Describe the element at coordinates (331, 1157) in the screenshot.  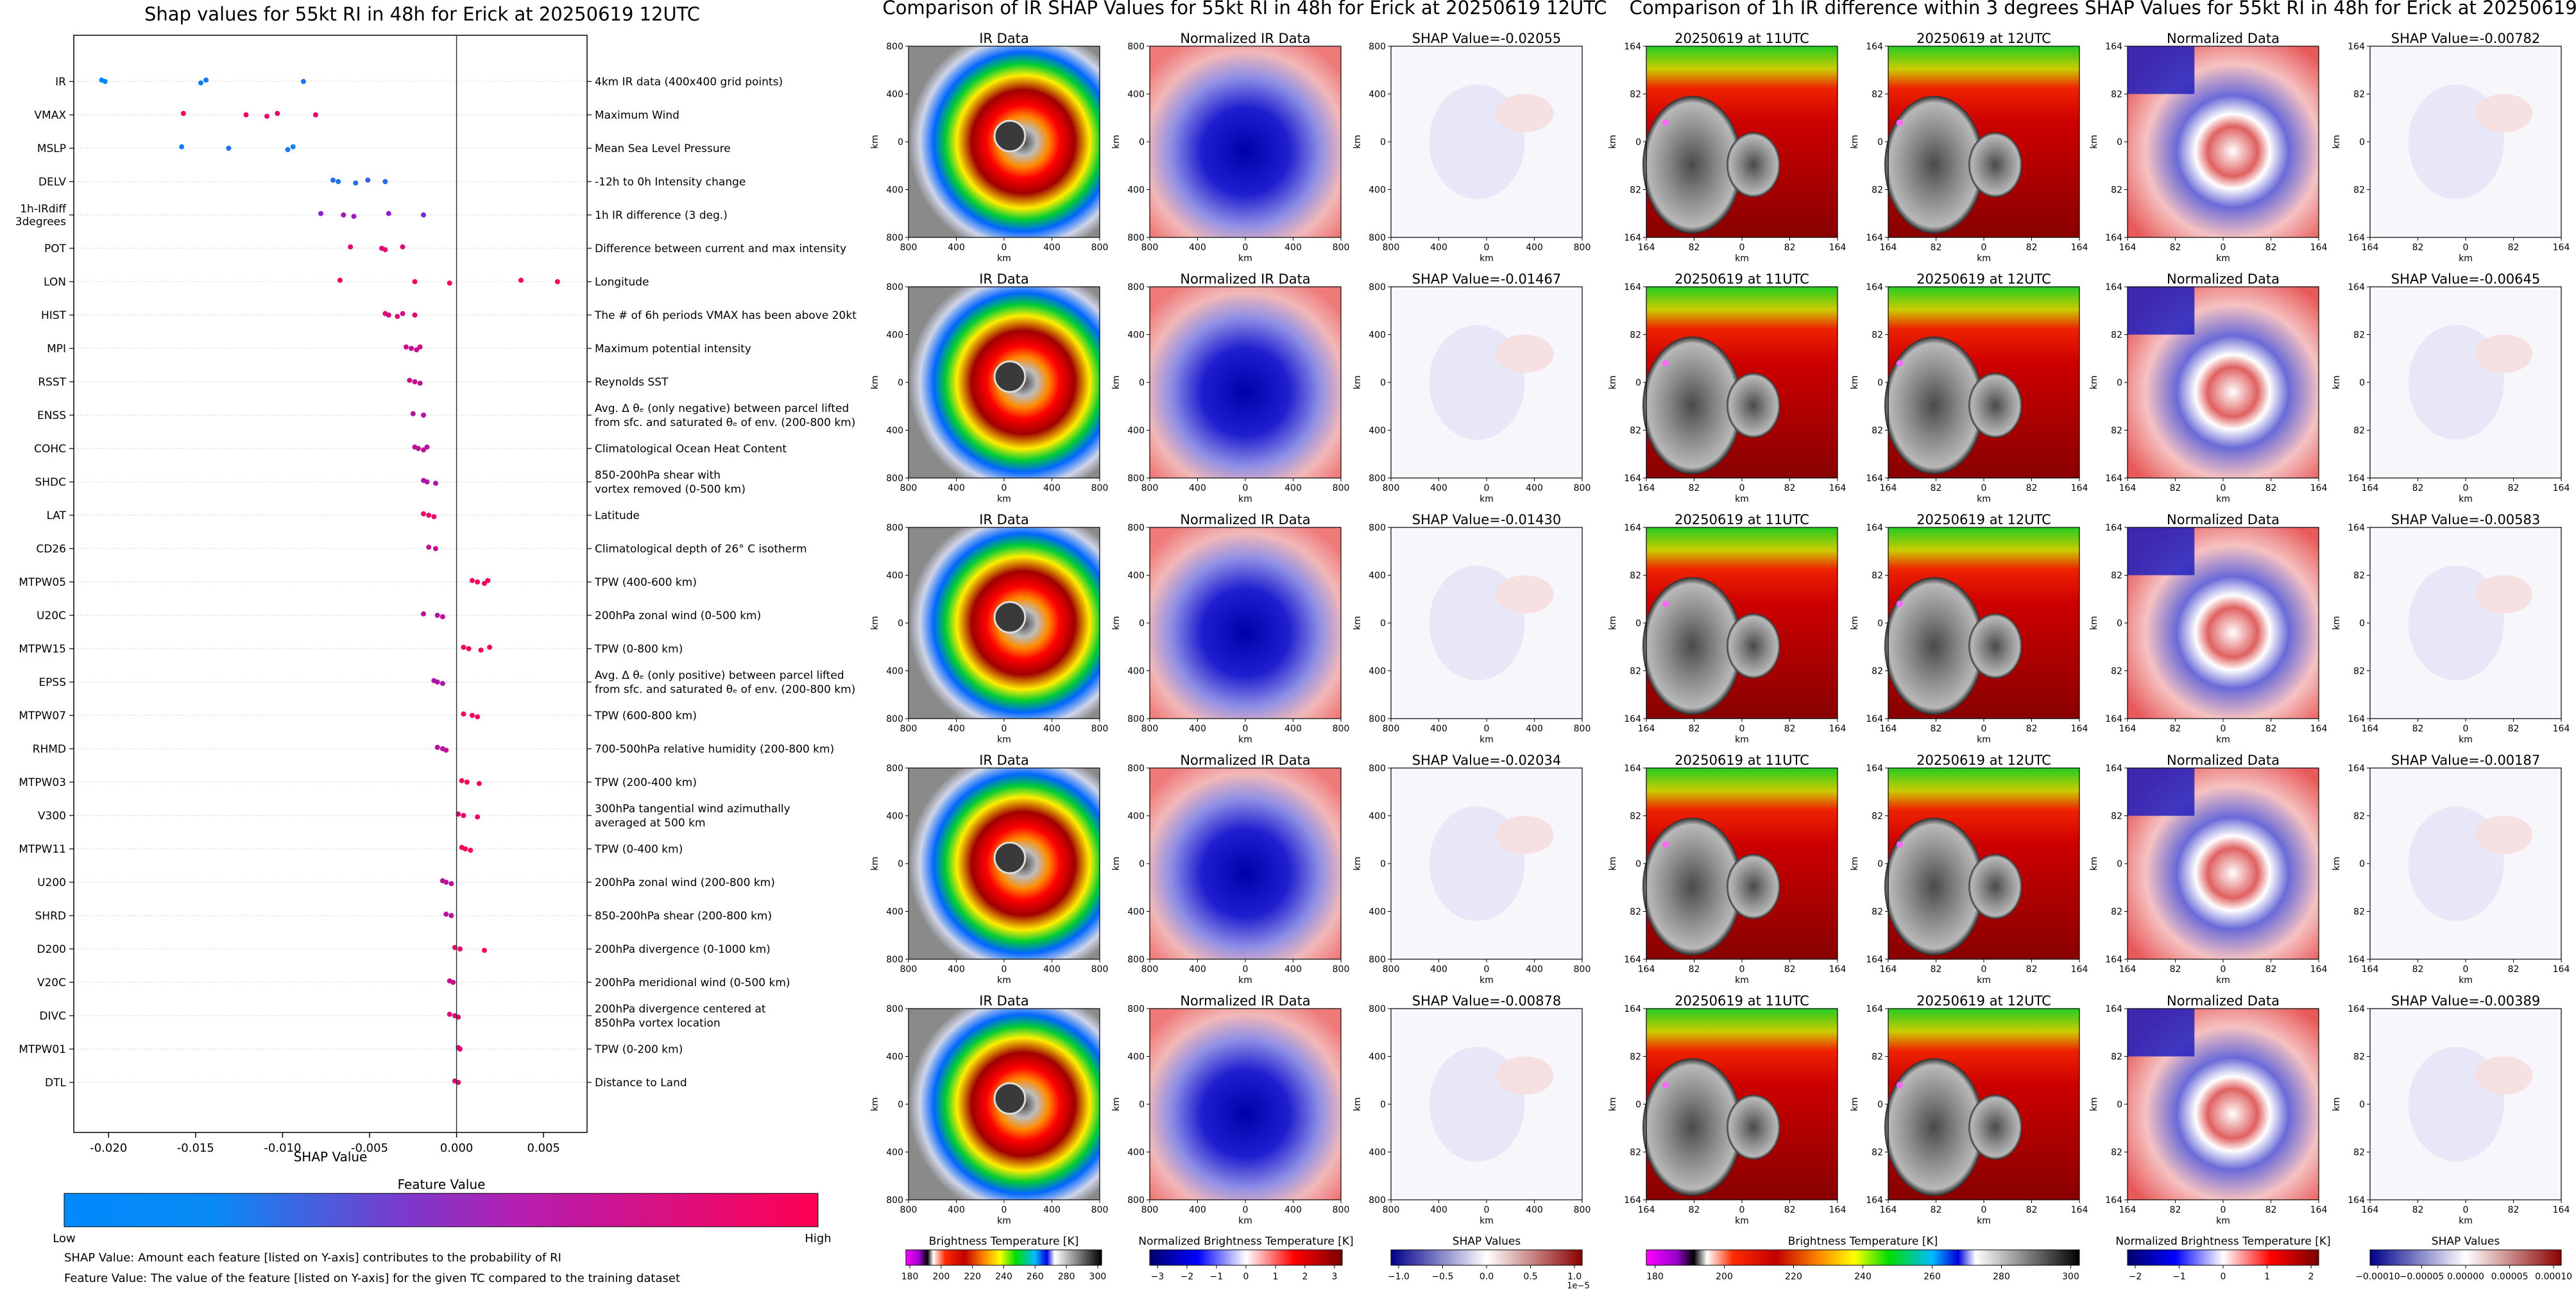
I see `x-axis-label: SHAP Value` at that location.